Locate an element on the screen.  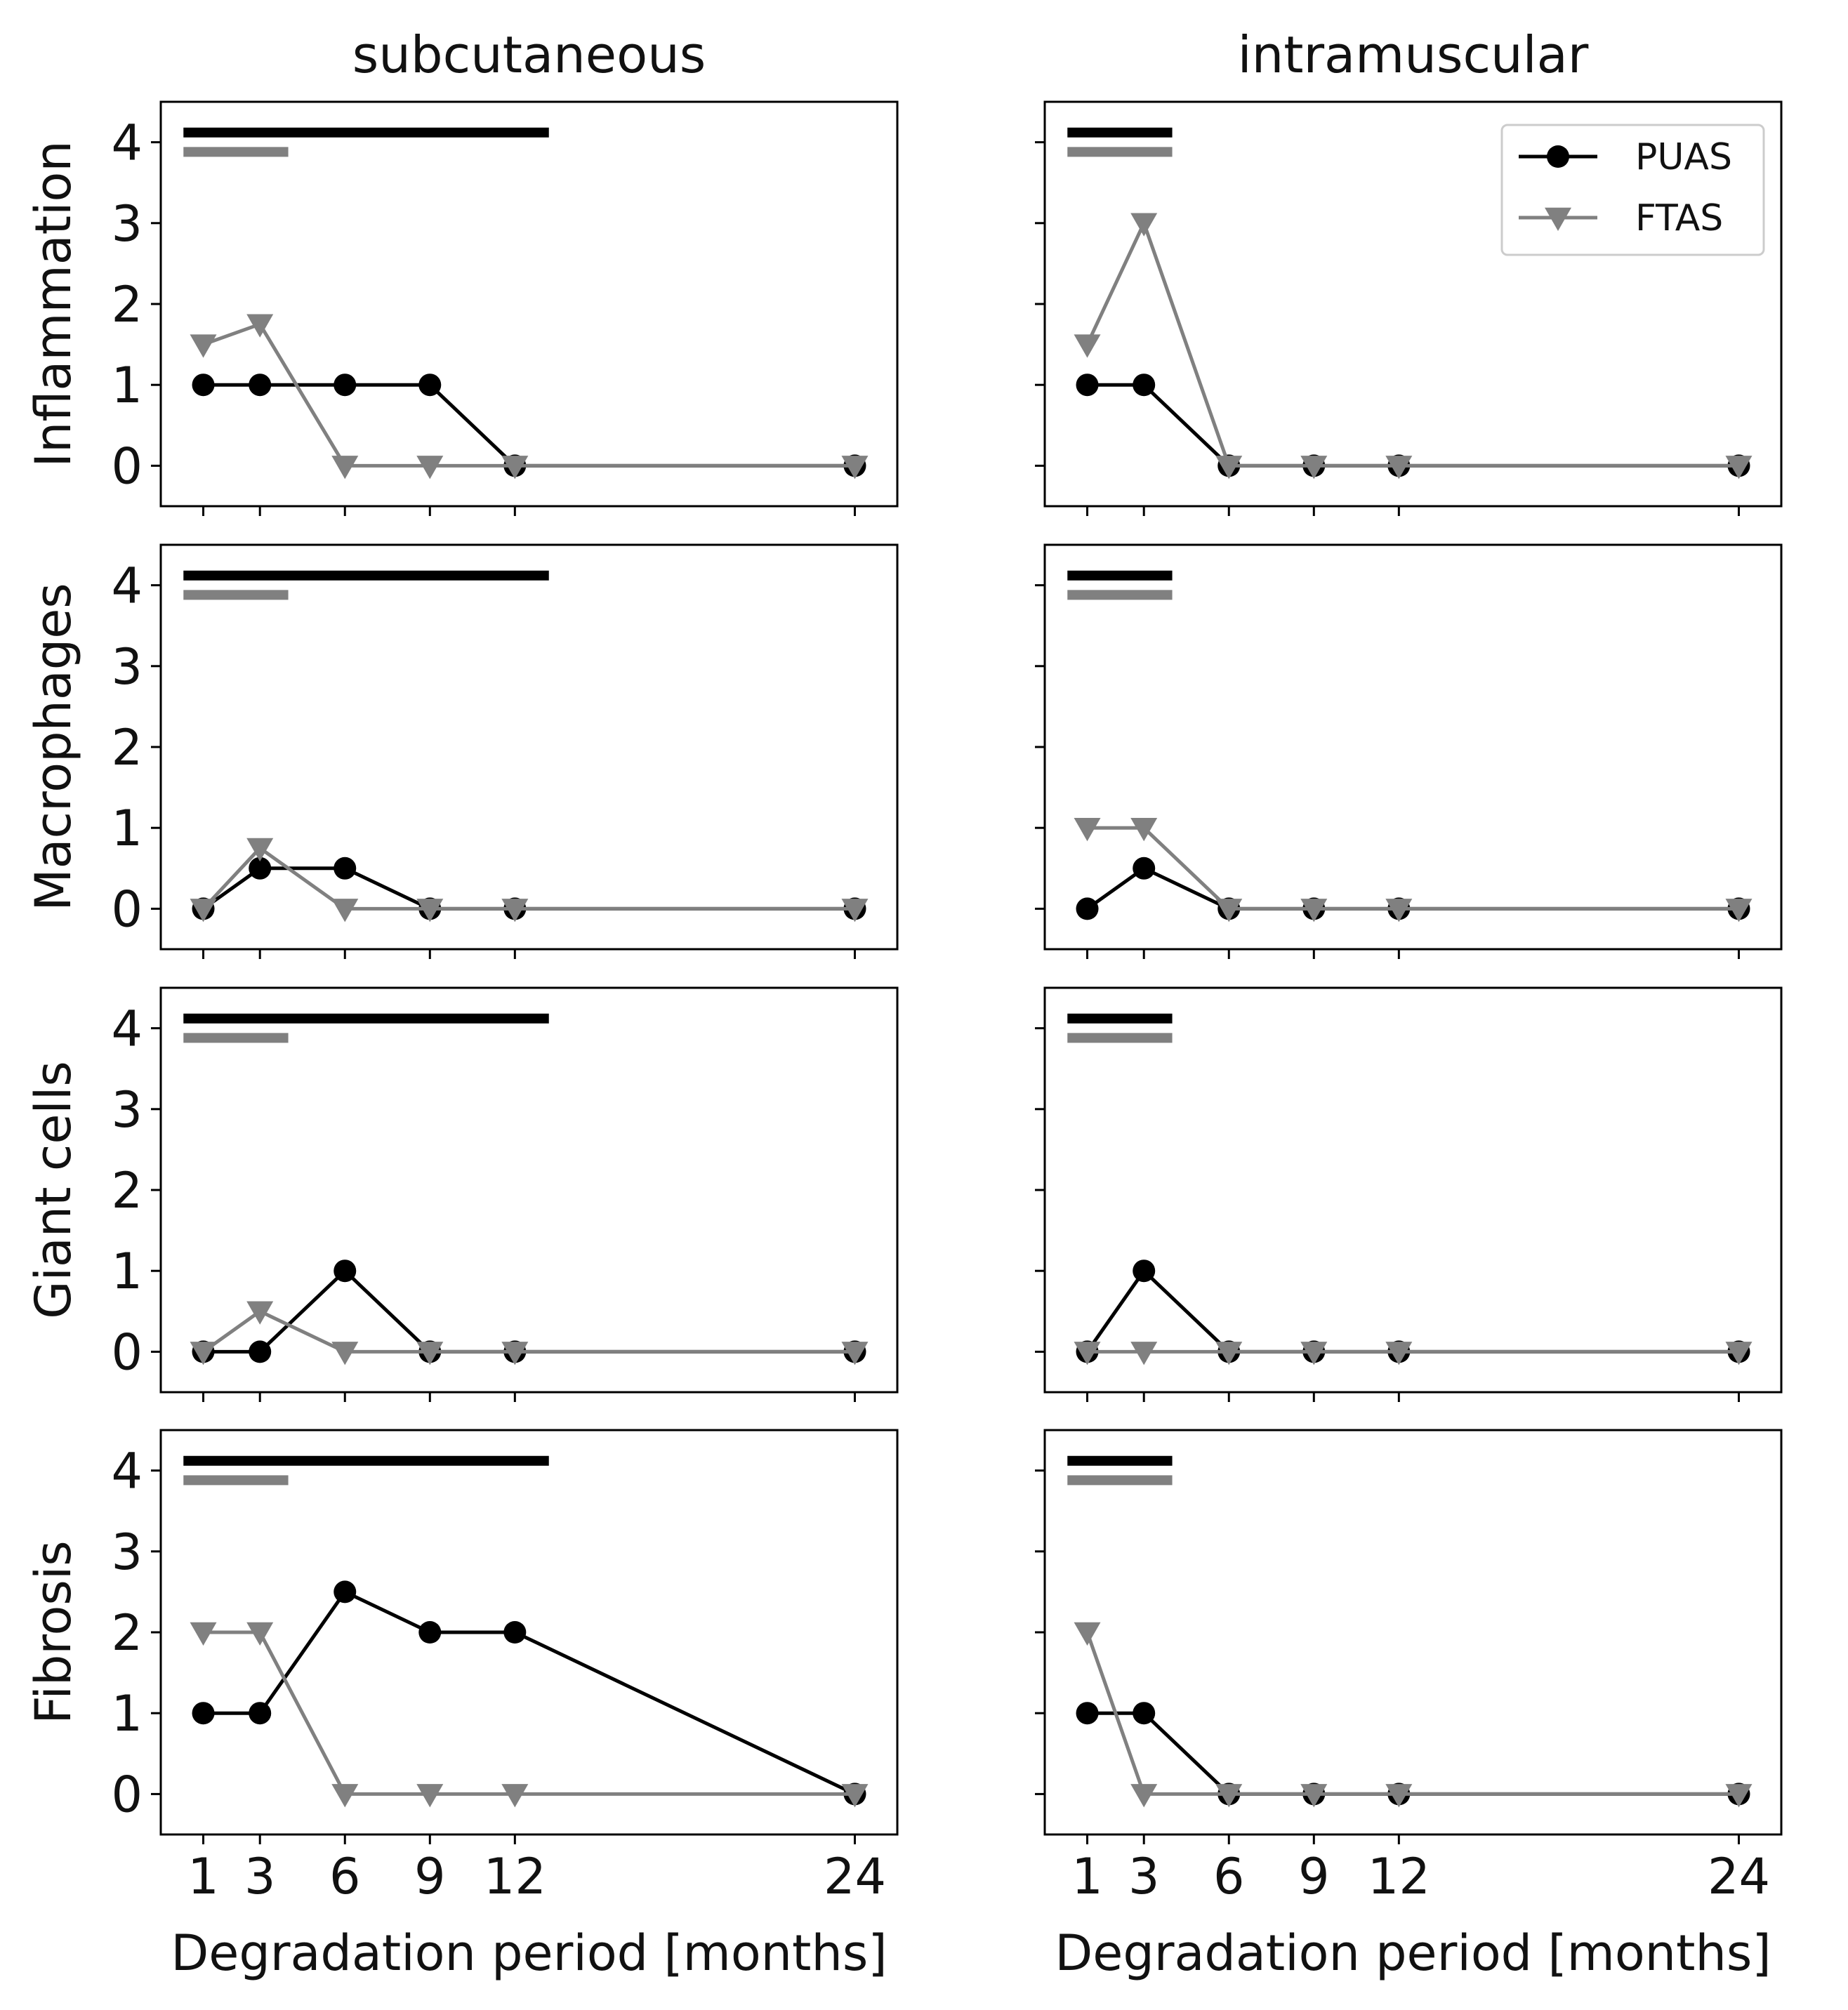
legend: PUAS FTAS is located at coordinates (1632, 190).